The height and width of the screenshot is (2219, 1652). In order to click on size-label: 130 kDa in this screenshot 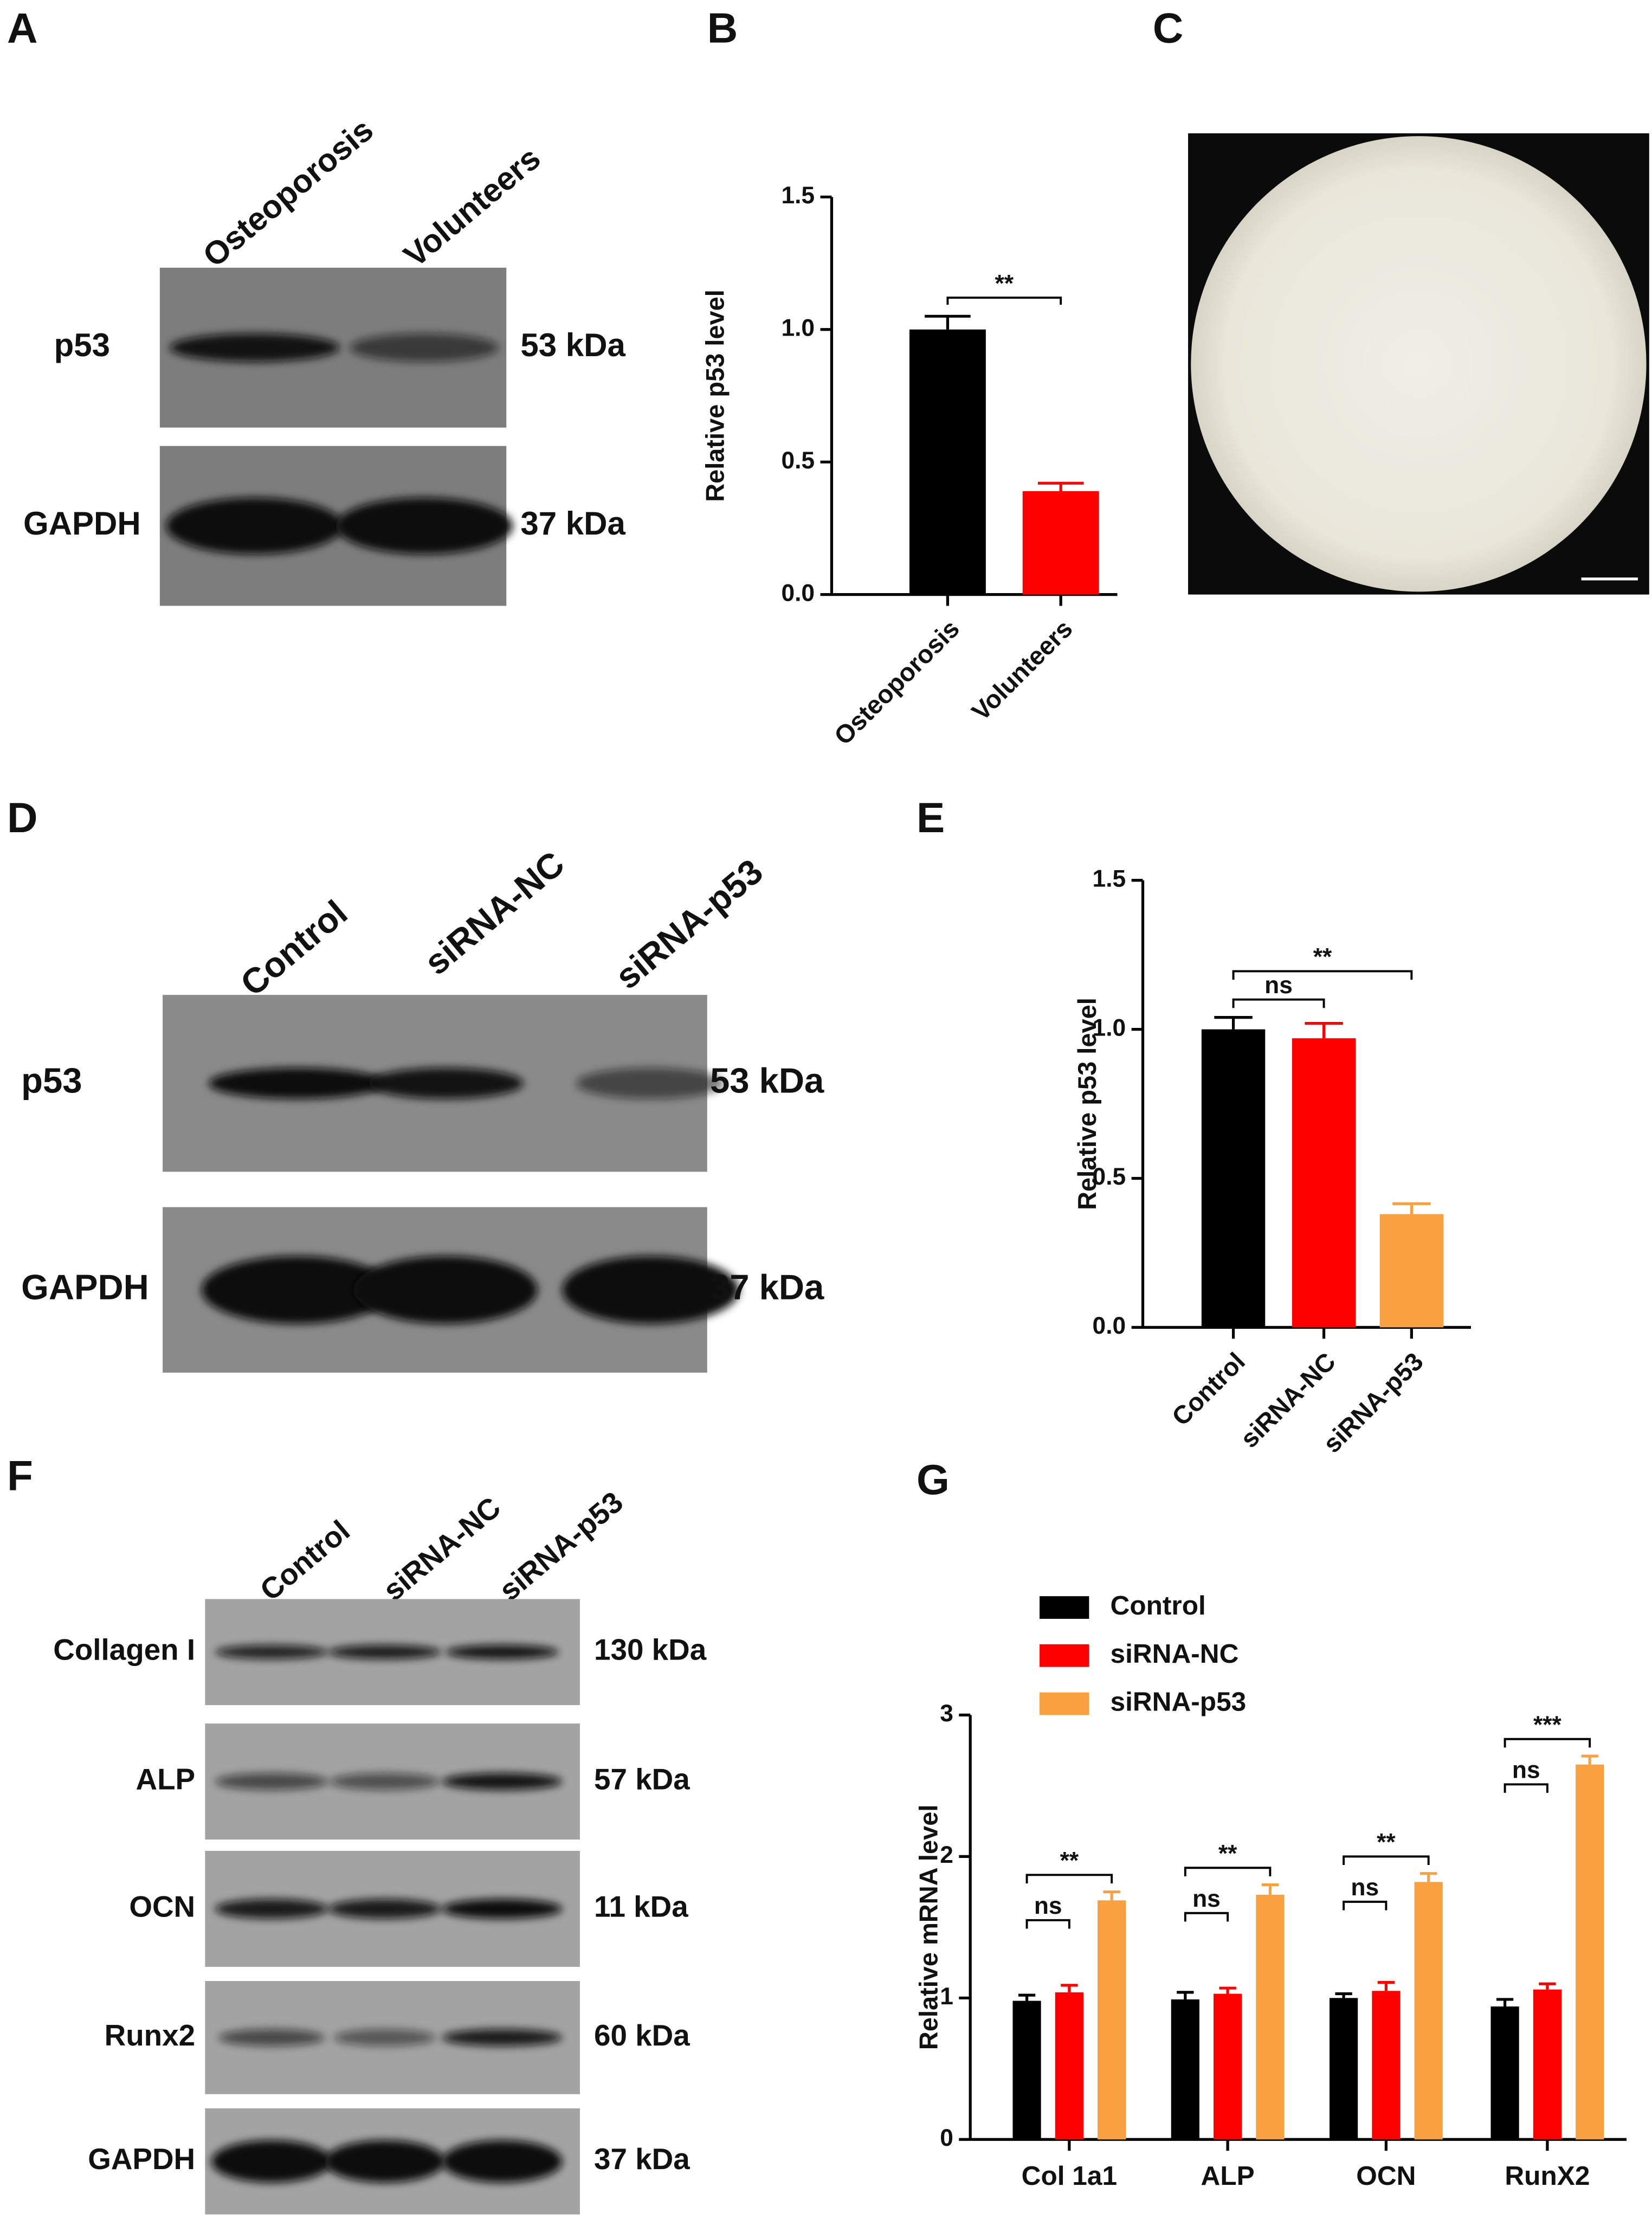, I will do `click(650, 1650)`.